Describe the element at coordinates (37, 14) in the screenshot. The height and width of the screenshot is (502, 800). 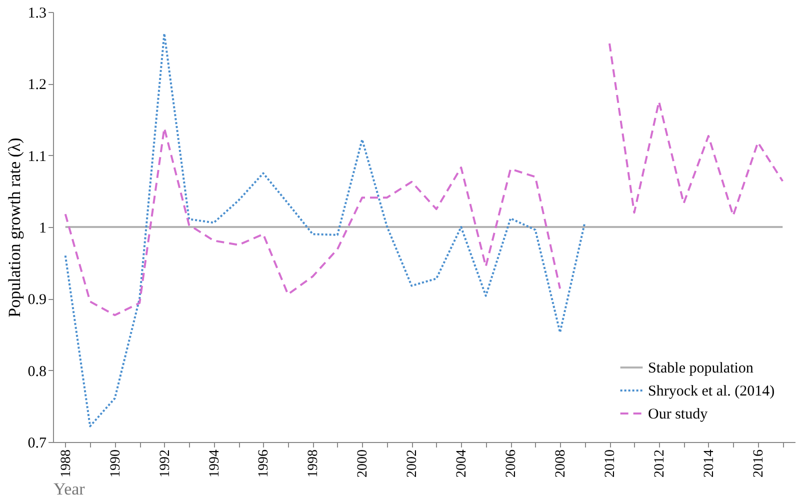
I see `y-tick-label: 1.3` at that location.